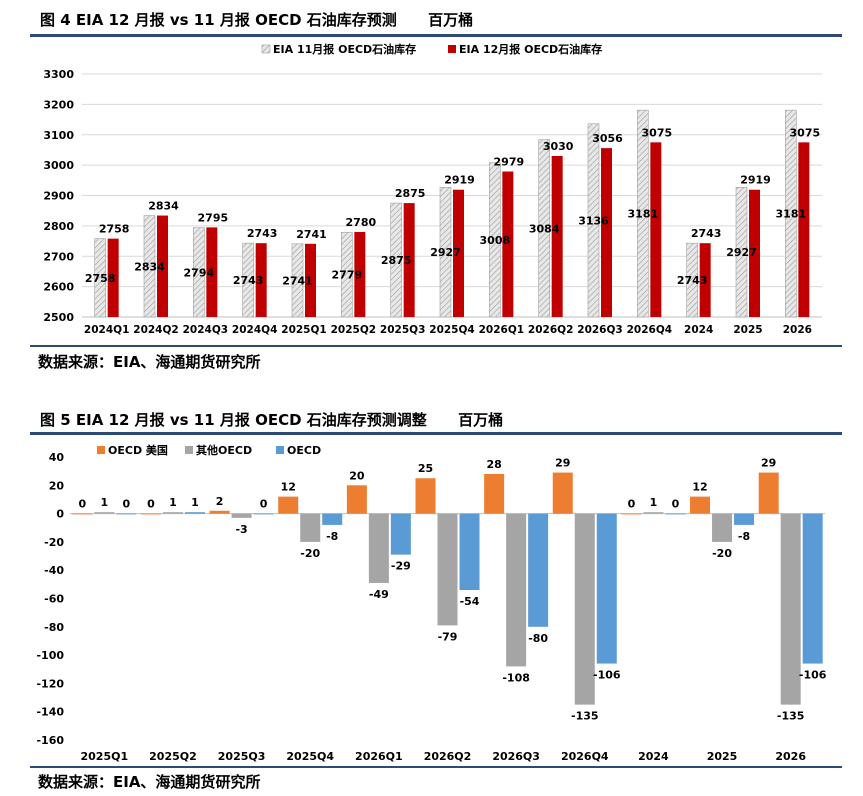  I want to click on y-tick-label: -40, so click(54, 570).